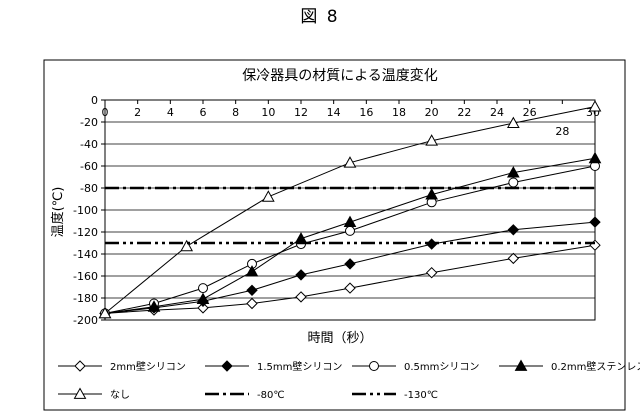  What do you see at coordinates (203, 112) in the screenshot?
I see `x-tick-label: 6` at bounding box center [203, 112].